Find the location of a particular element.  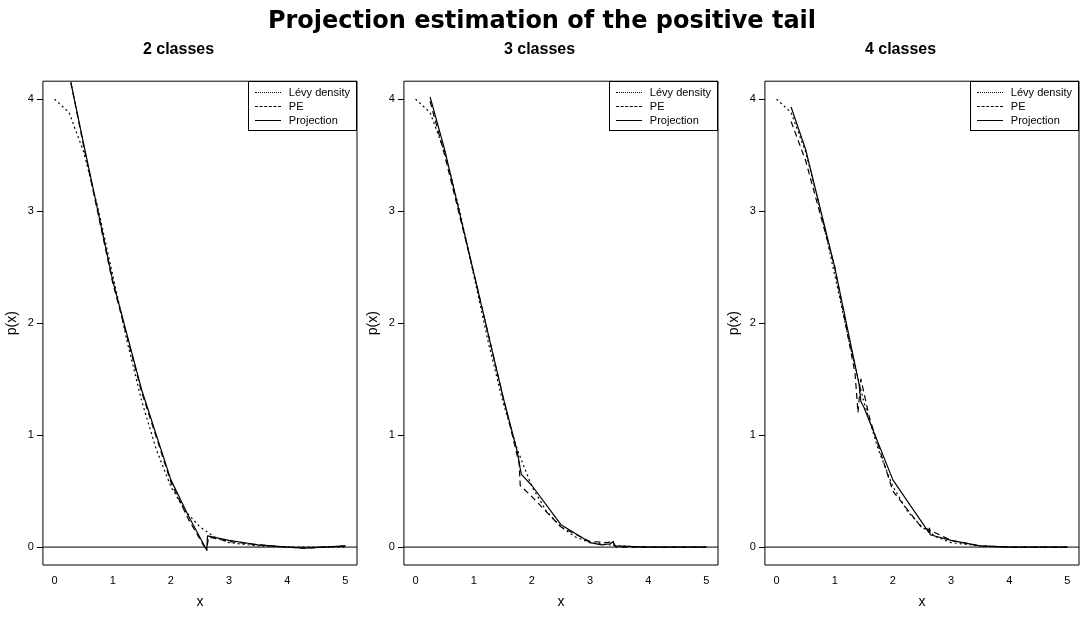

chart-title: 3 classes is located at coordinates (539, 49).